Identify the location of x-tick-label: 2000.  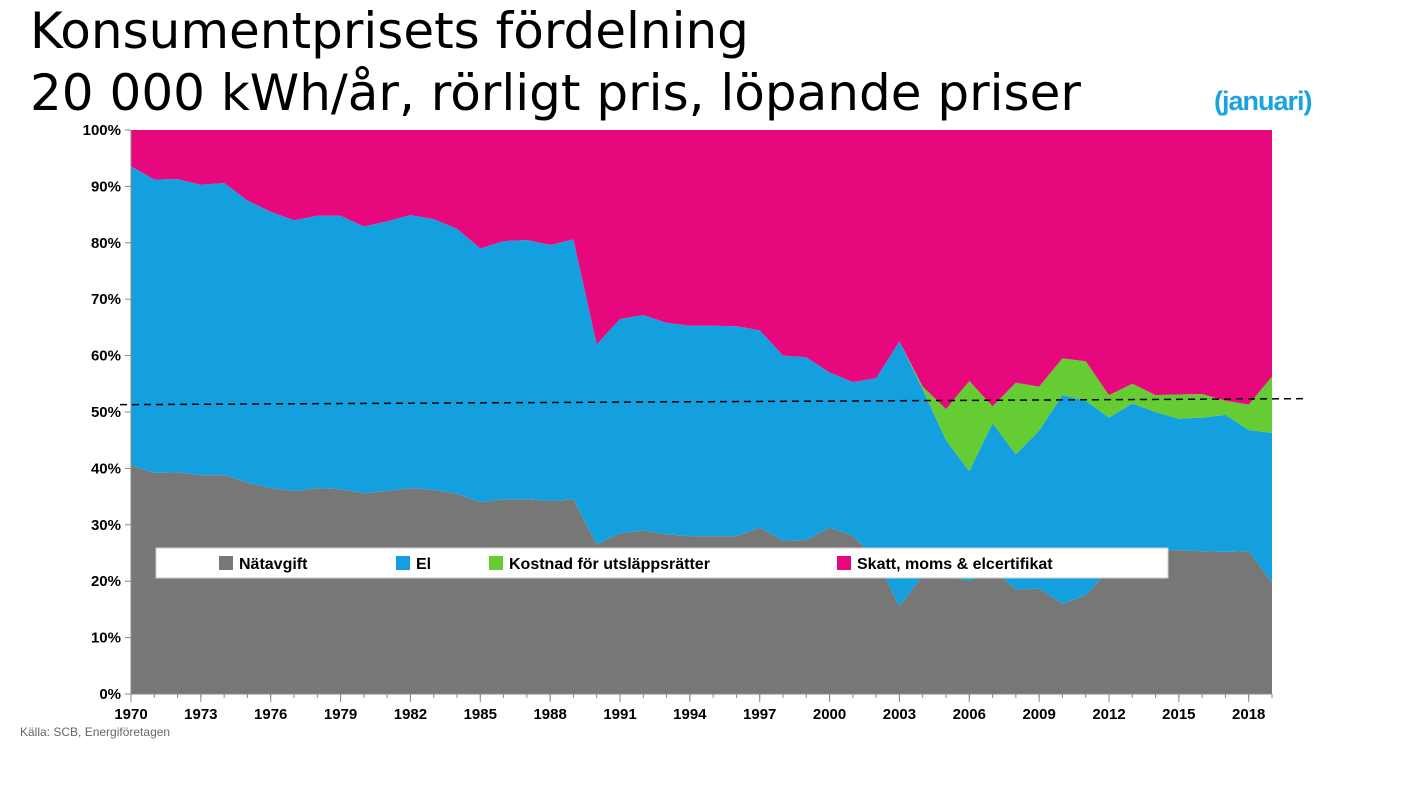
(829, 714).